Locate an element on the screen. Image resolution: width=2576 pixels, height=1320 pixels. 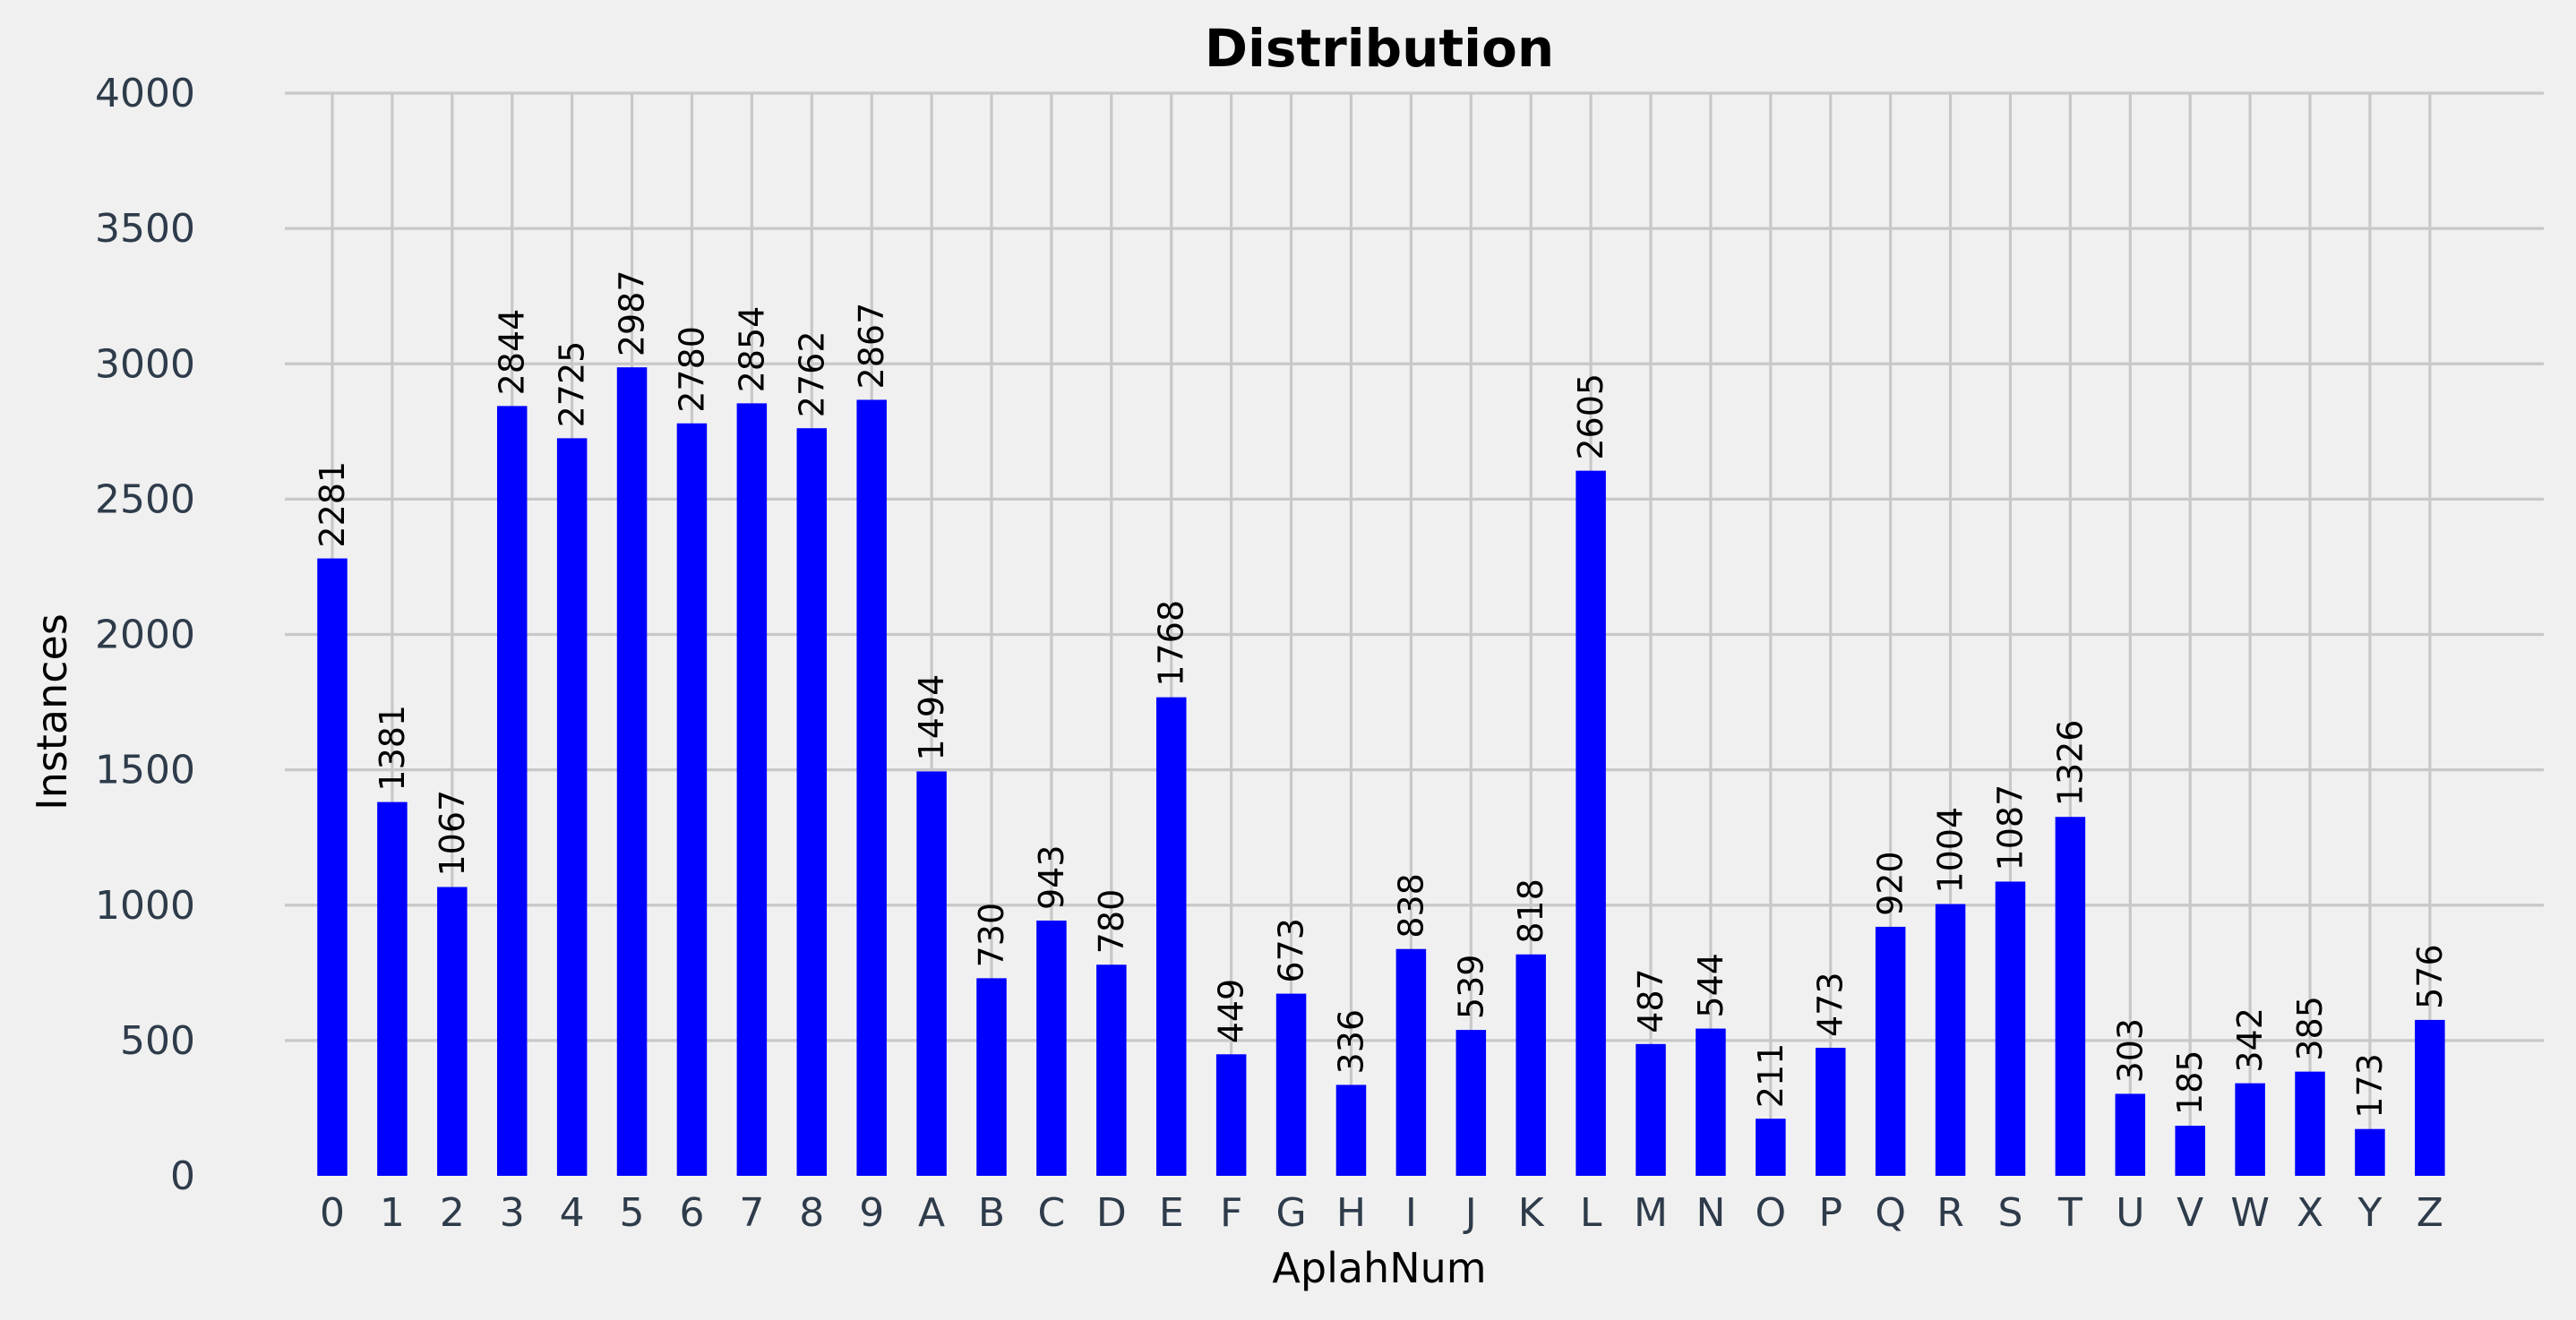
x-tick-label: 1 is located at coordinates (392, 1213).